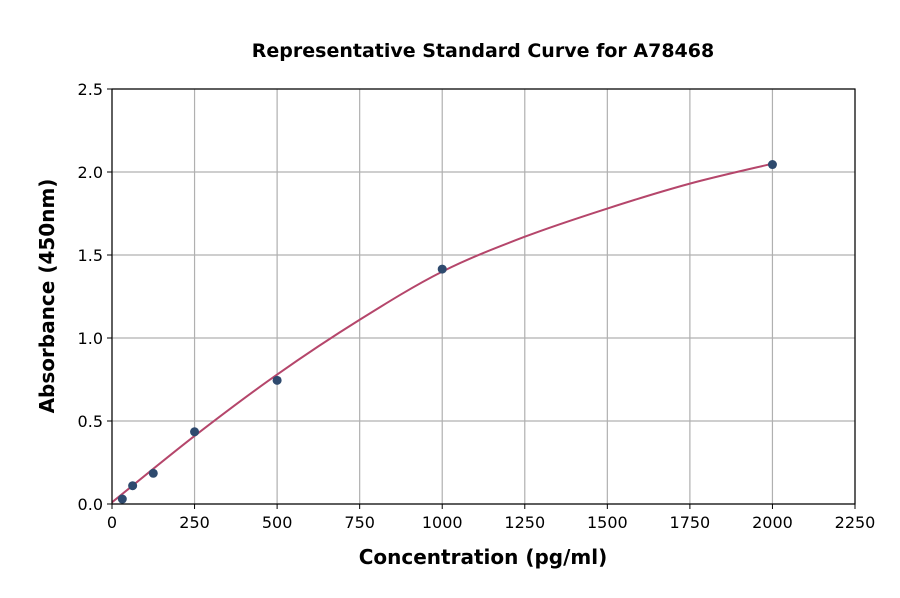 The image size is (900, 598). What do you see at coordinates (483, 557) in the screenshot?
I see `x-axis-label: Concentration (pg/ml)` at bounding box center [483, 557].